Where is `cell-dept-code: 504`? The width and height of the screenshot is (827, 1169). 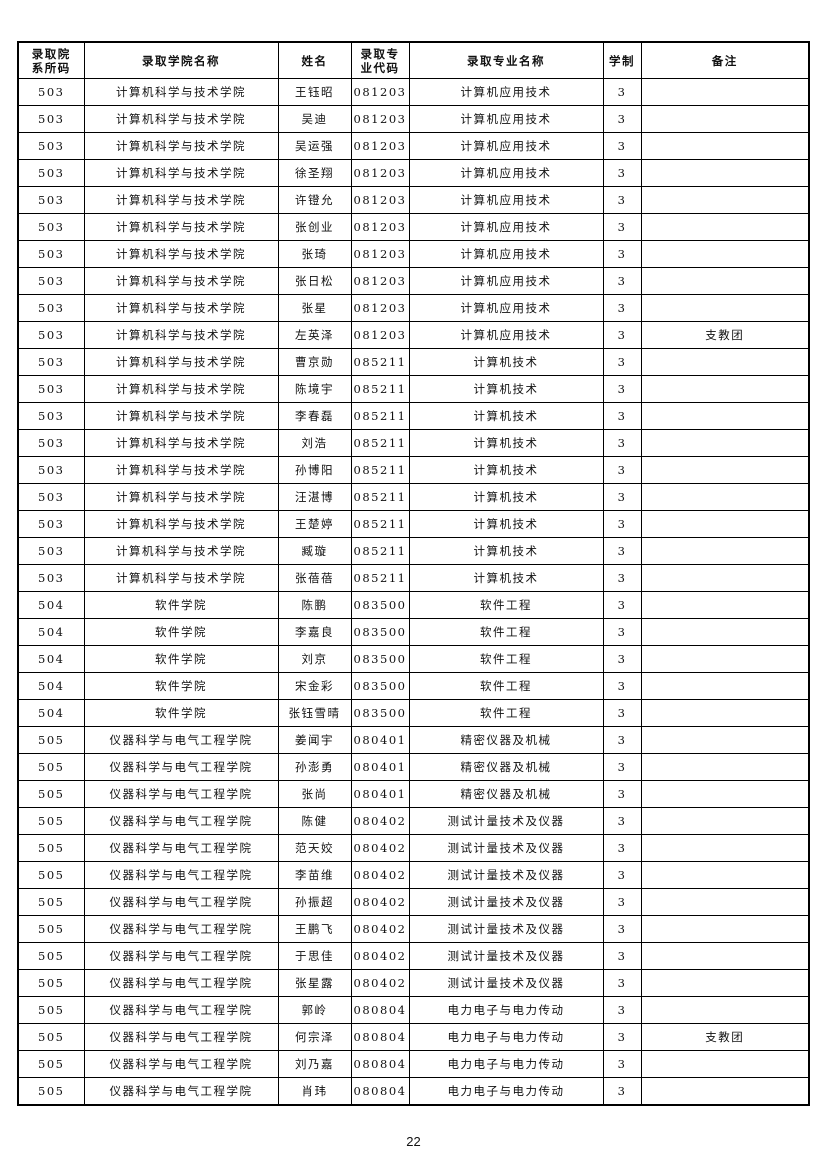
cell-dept-code: 504 is located at coordinates (51, 605).